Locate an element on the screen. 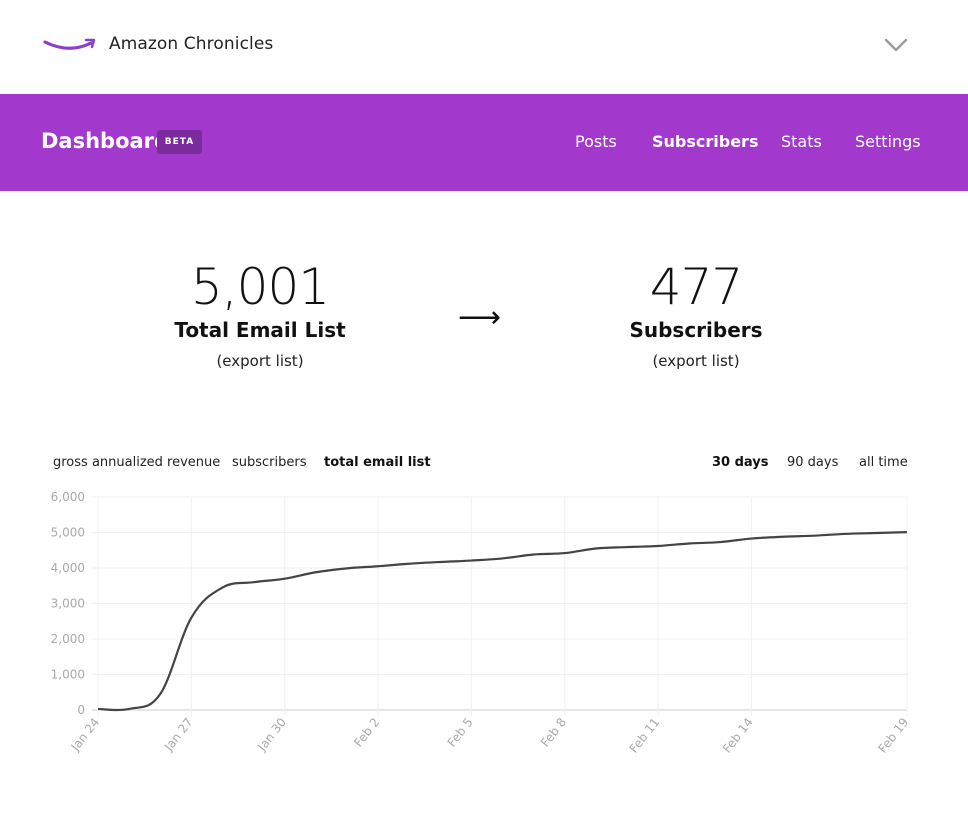  x-tick-label: Jan 27 is located at coordinates (178, 734).